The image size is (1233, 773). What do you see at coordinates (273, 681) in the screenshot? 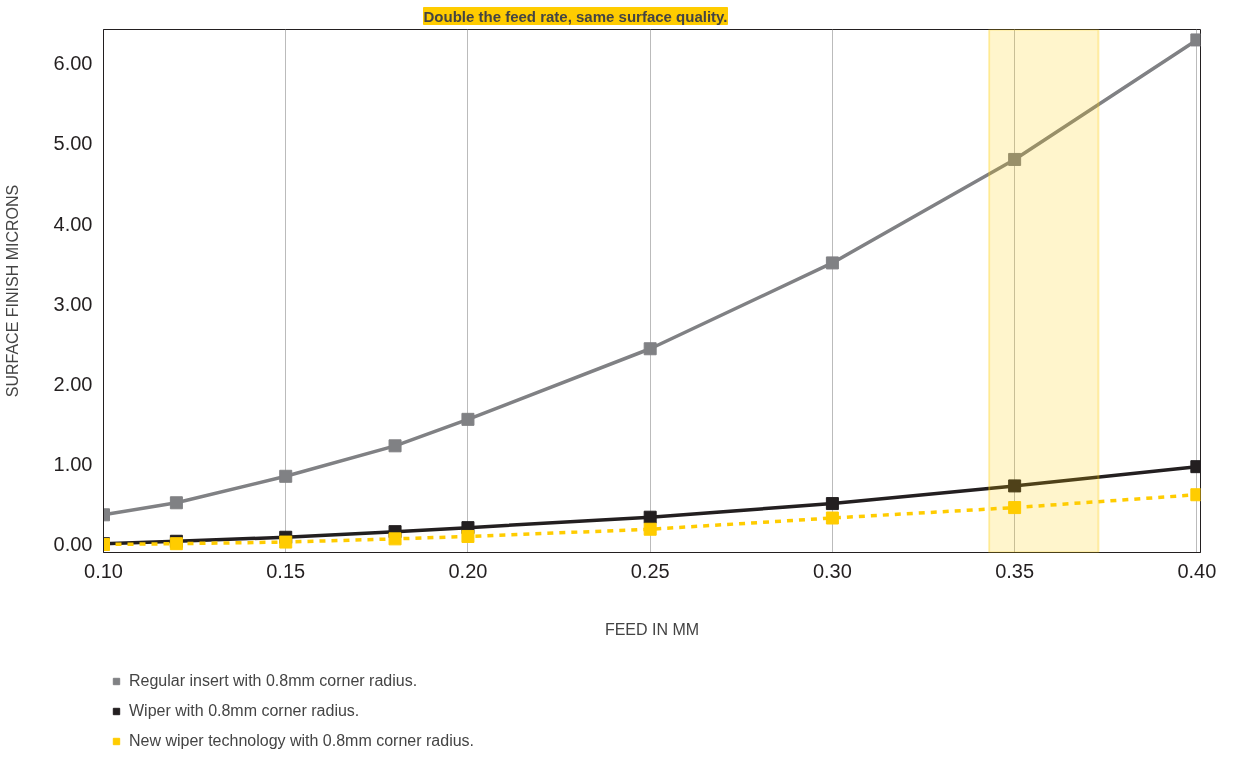
I see `legend-label: Regular insert with 0.8mm corner radius.` at bounding box center [273, 681].